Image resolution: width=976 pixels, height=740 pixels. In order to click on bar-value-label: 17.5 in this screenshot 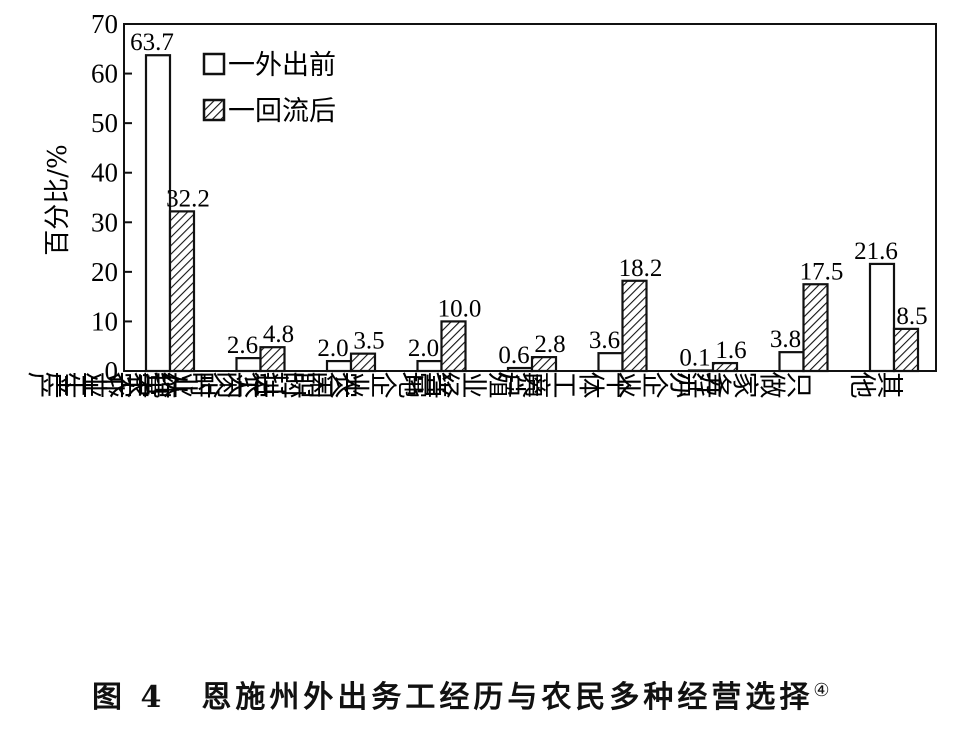, I will do `click(822, 271)`.